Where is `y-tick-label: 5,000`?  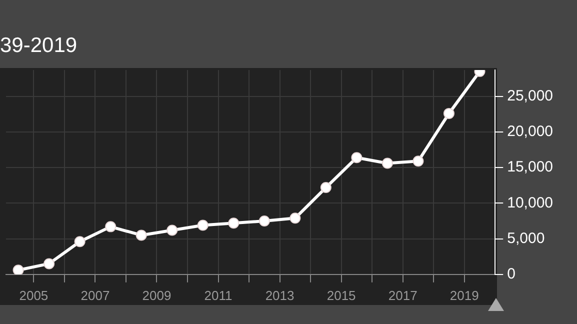 y-tick-label: 5,000 is located at coordinates (526, 238).